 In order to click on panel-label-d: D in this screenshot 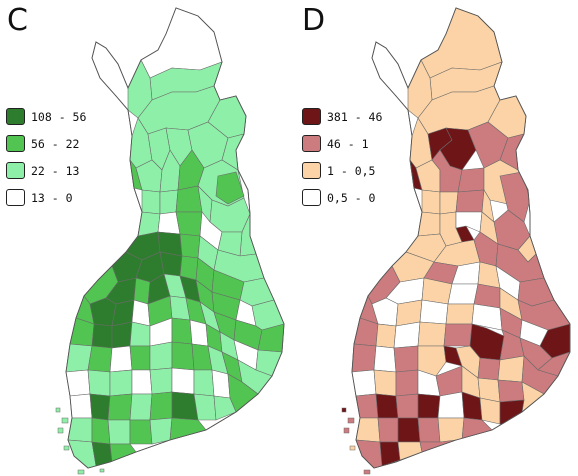, I will do `click(314, 20)`.